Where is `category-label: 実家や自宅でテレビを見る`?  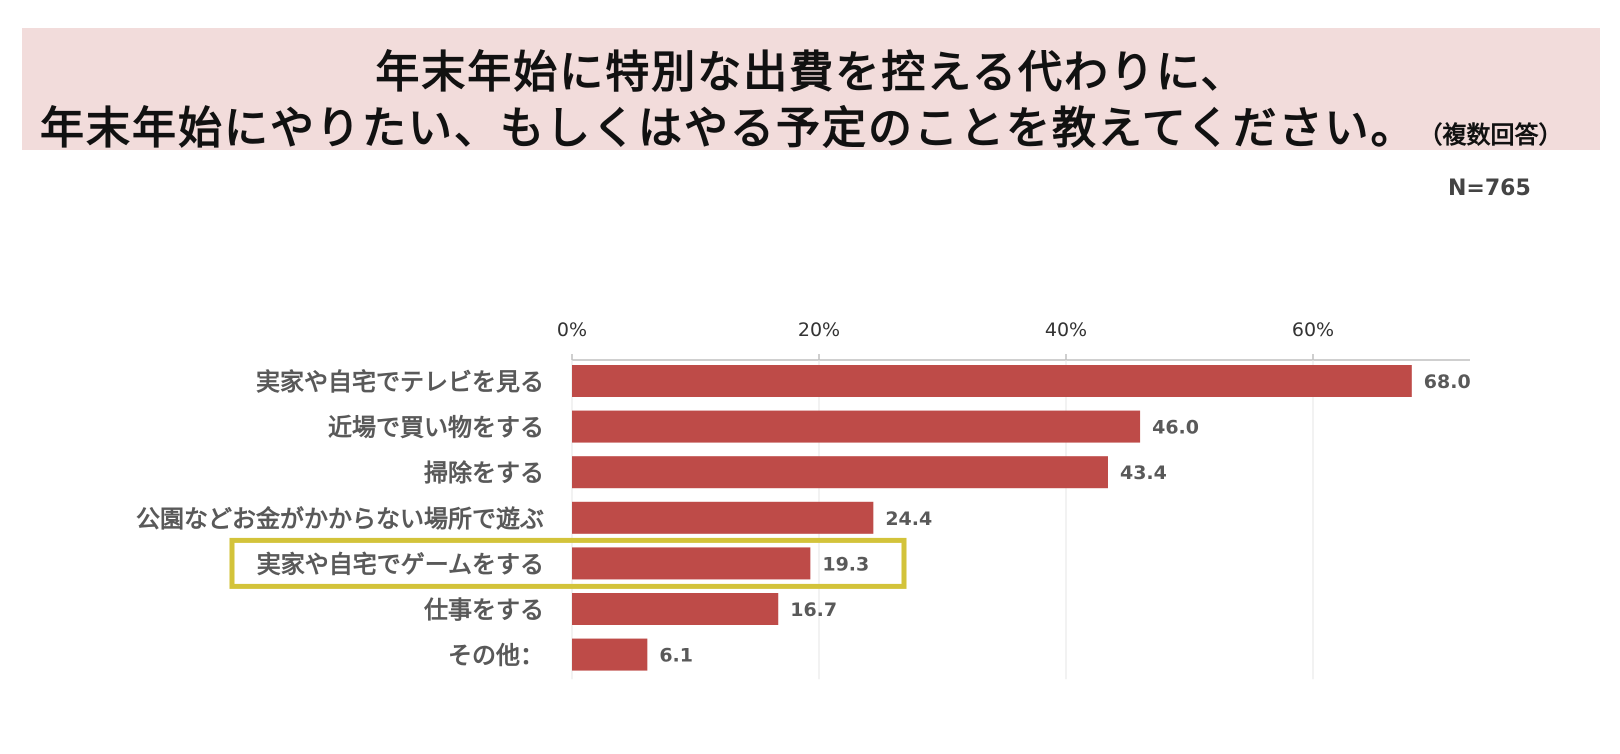
category-label: 実家や自宅でテレビを見る is located at coordinates (400, 382).